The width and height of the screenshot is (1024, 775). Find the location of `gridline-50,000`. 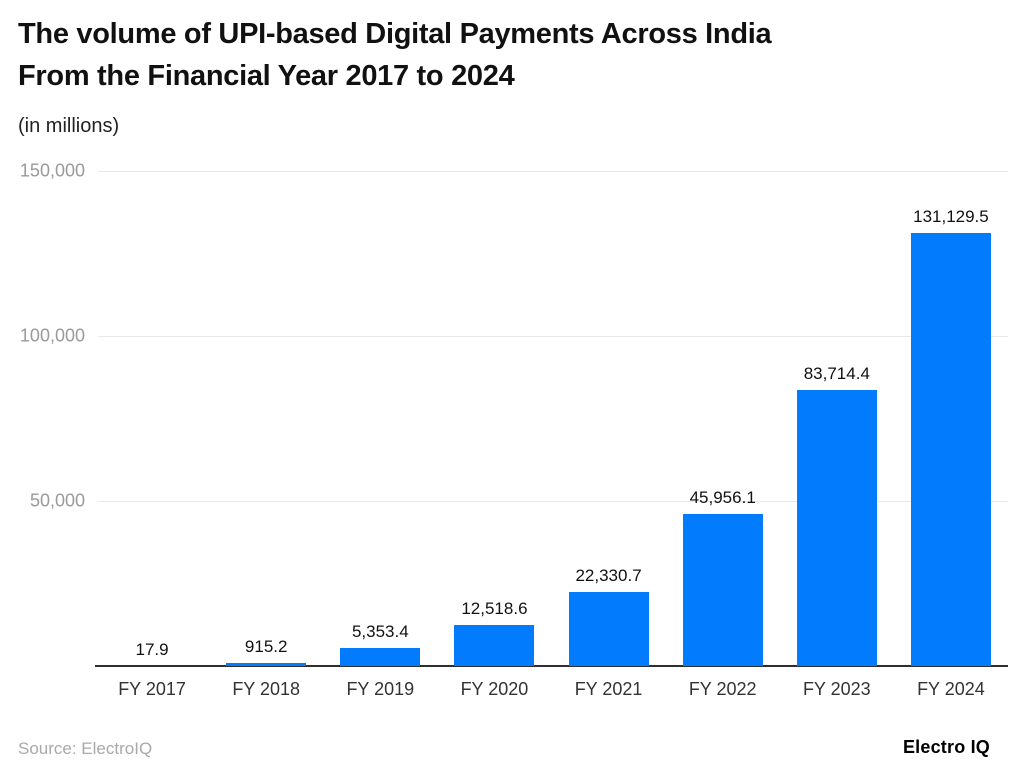

gridline-50,000 is located at coordinates (553, 501).